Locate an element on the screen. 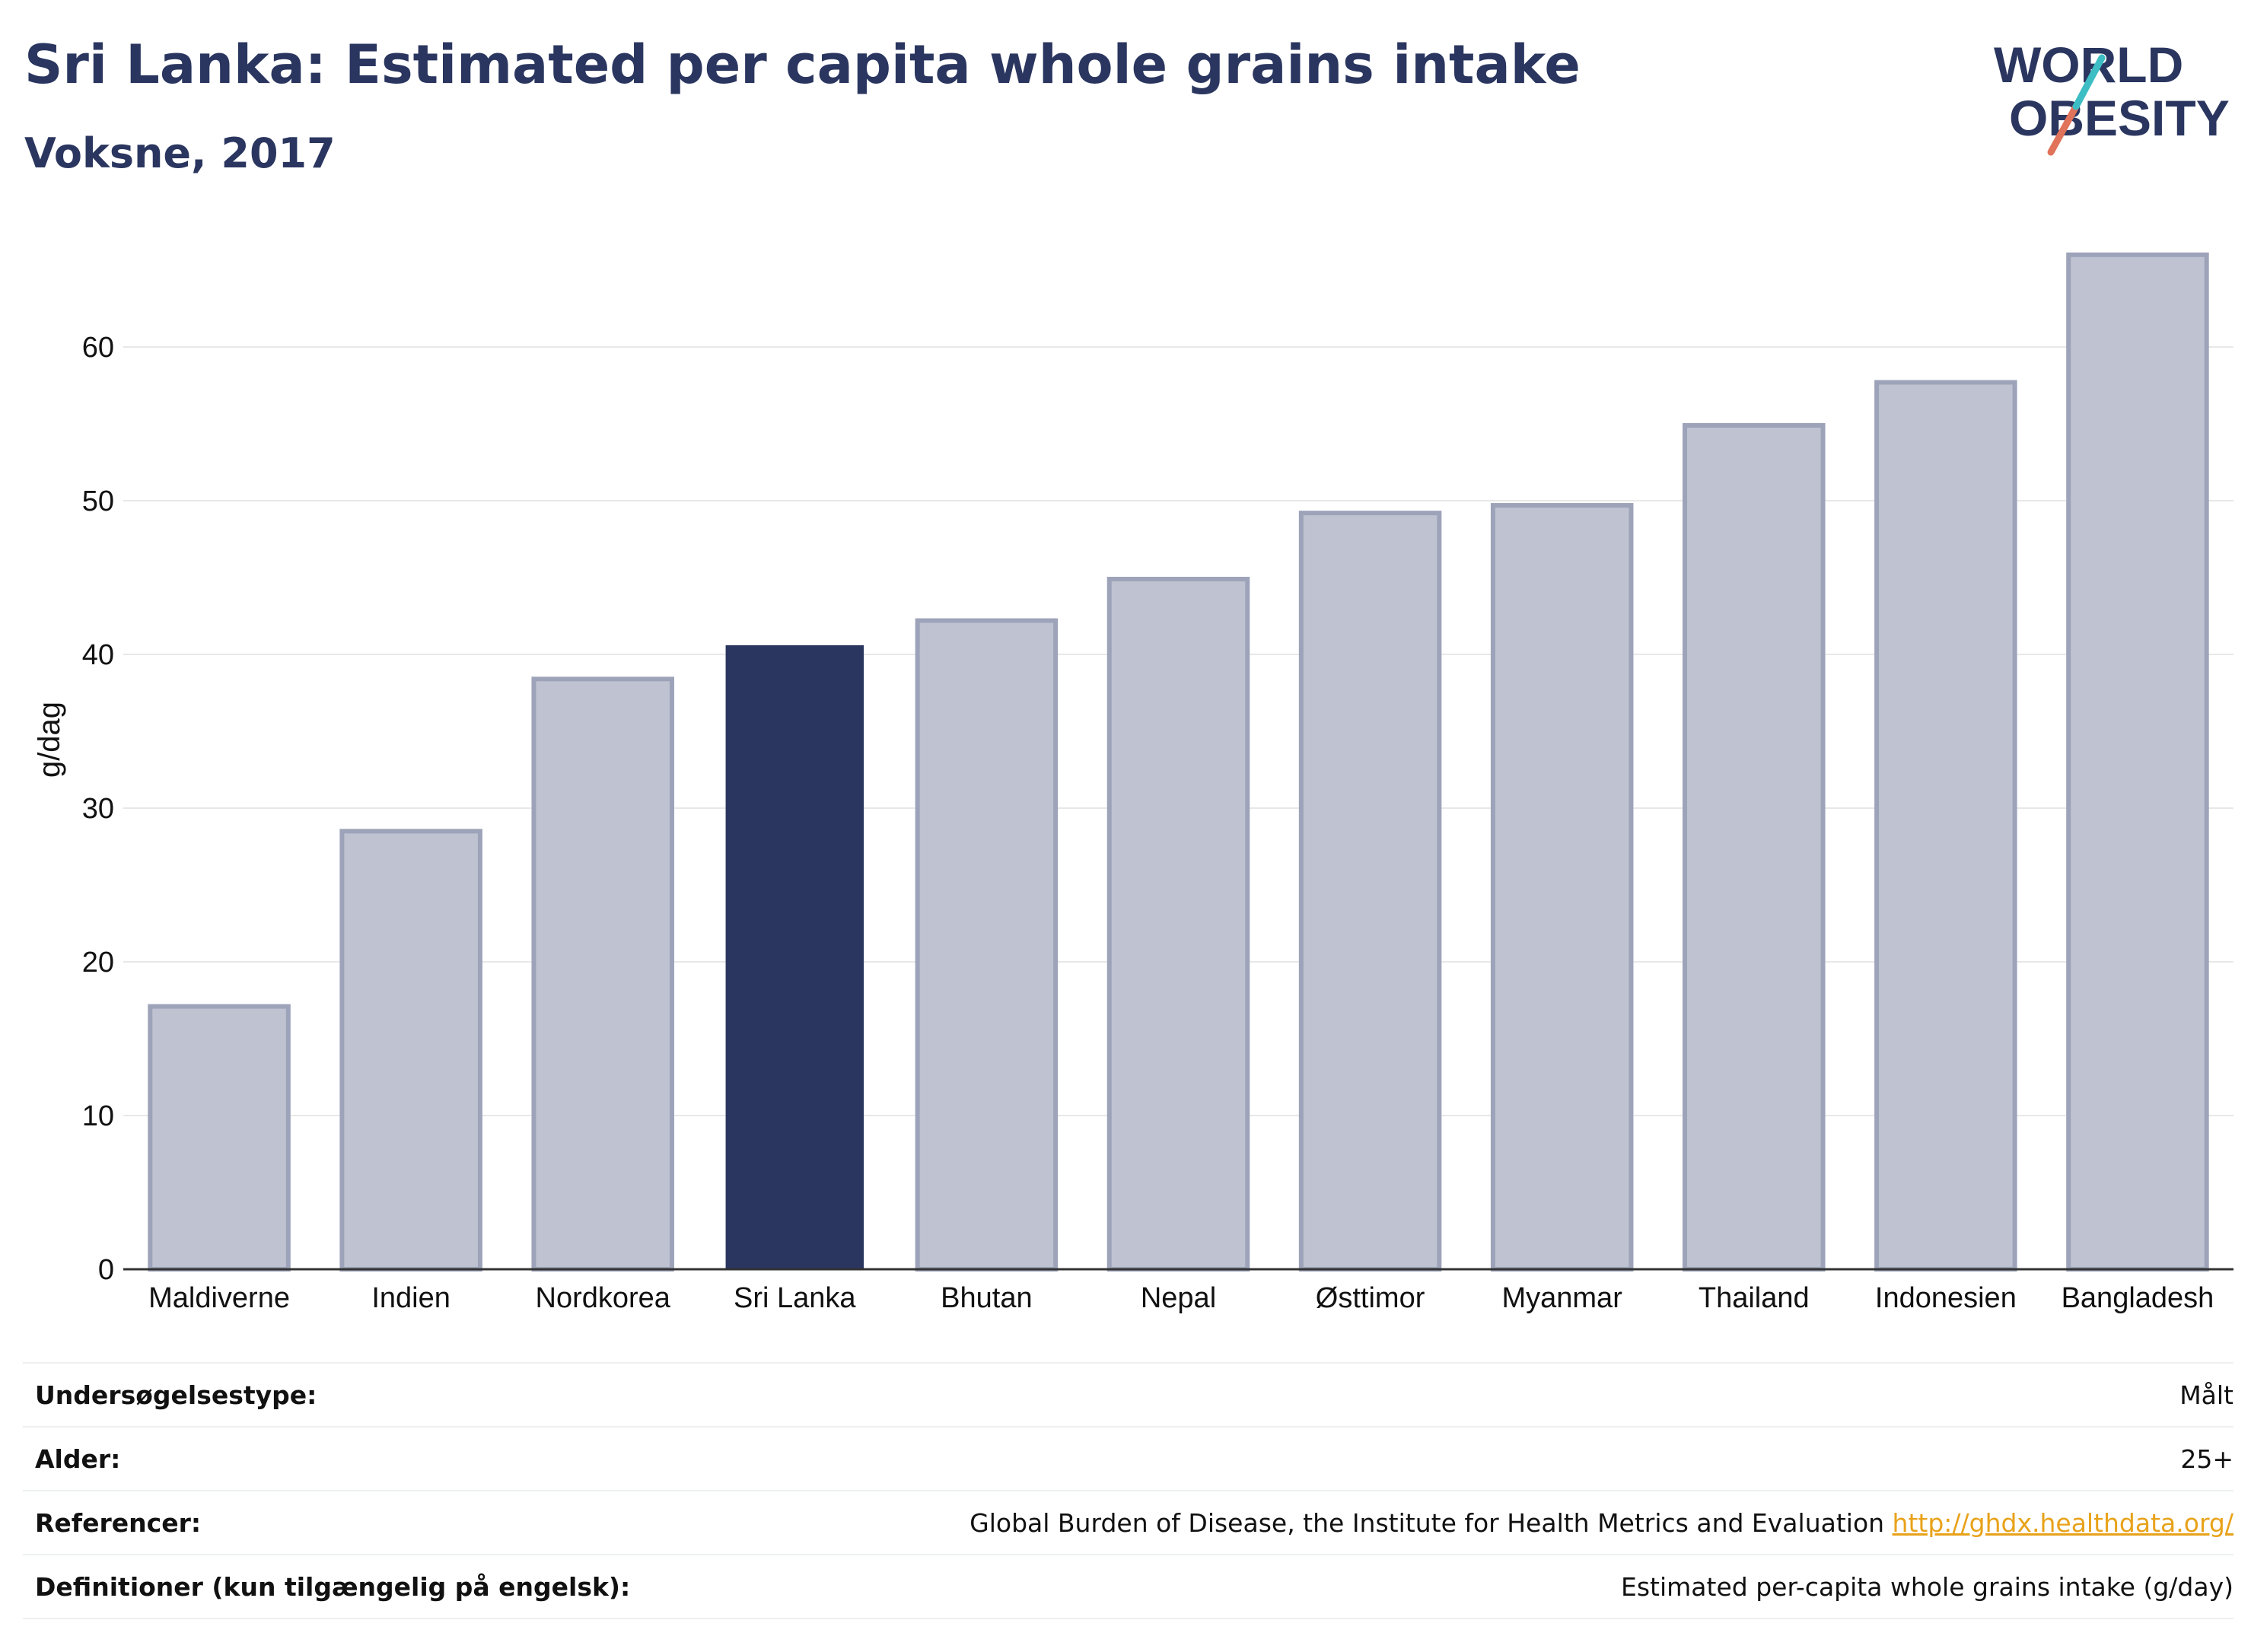 This screenshot has height=1652, width=2251. bar-nordkorea is located at coordinates (602, 974).